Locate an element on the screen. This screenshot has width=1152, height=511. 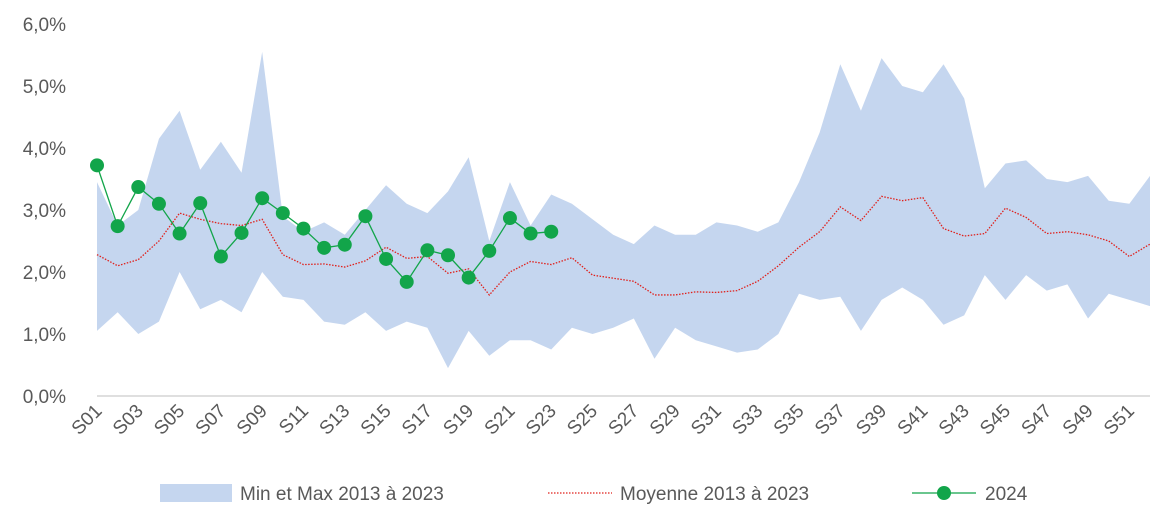
x-tick-label: S37 is located at coordinates (830, 420).